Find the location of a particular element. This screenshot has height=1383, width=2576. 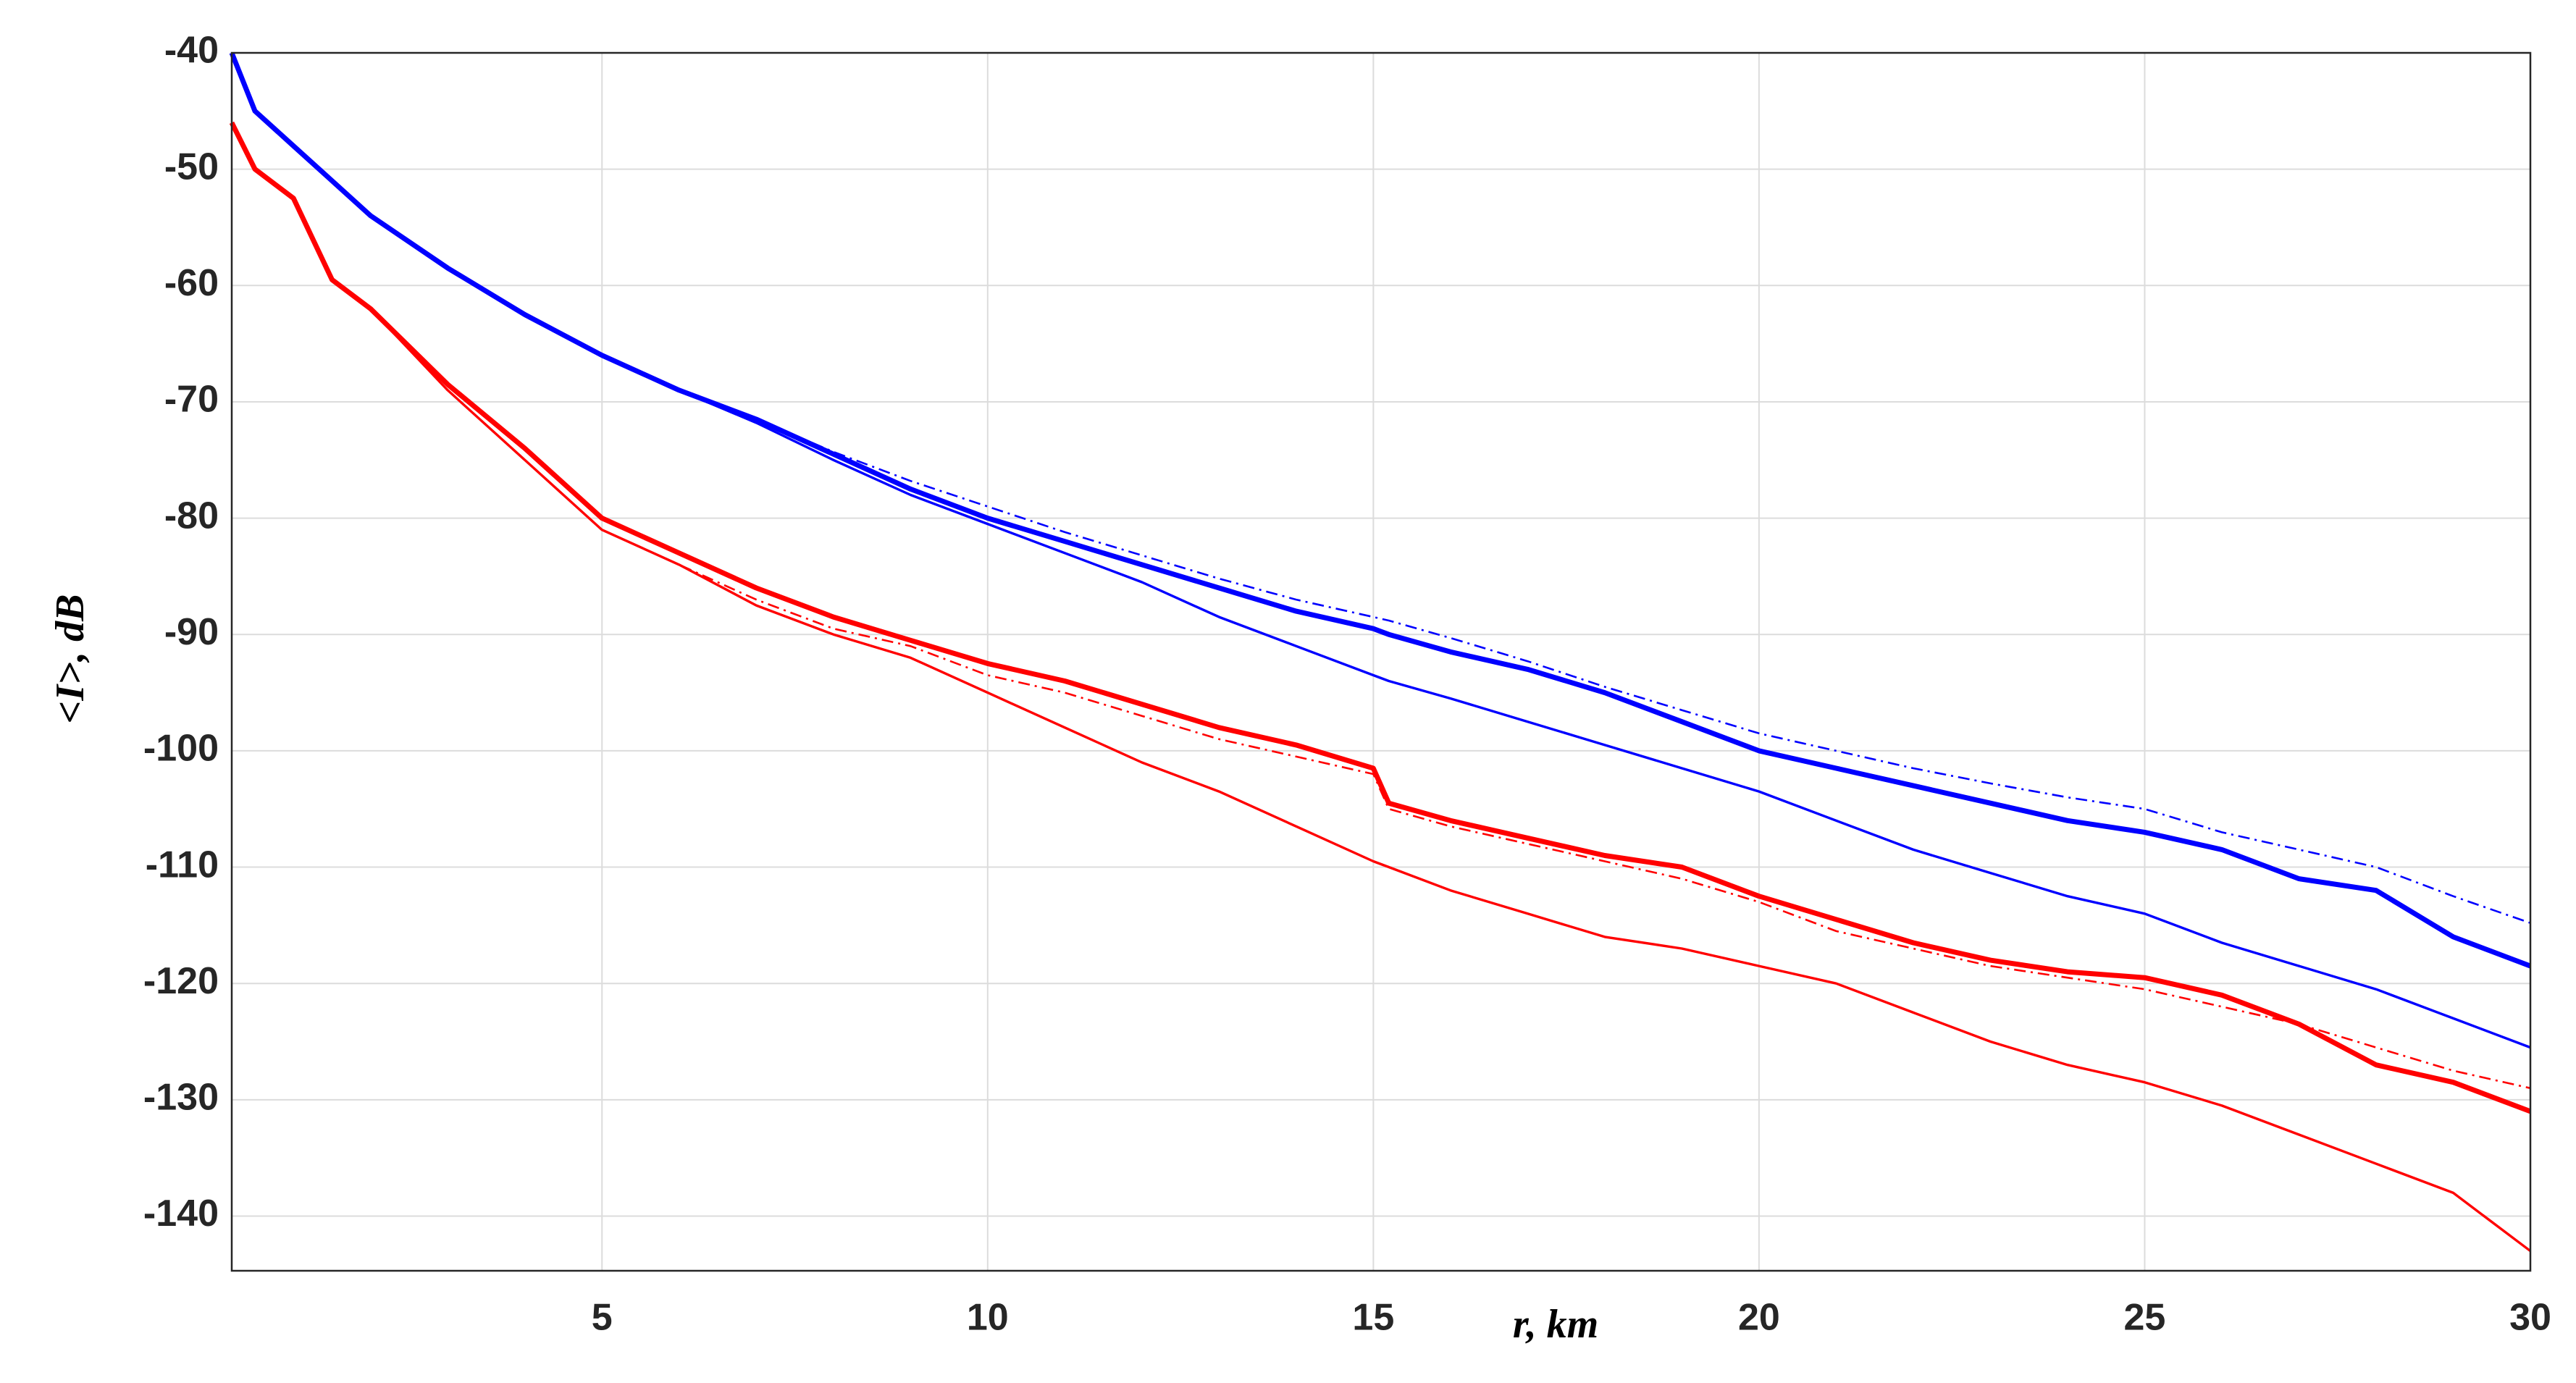

y-tick-label: -50 is located at coordinates (191, 167).